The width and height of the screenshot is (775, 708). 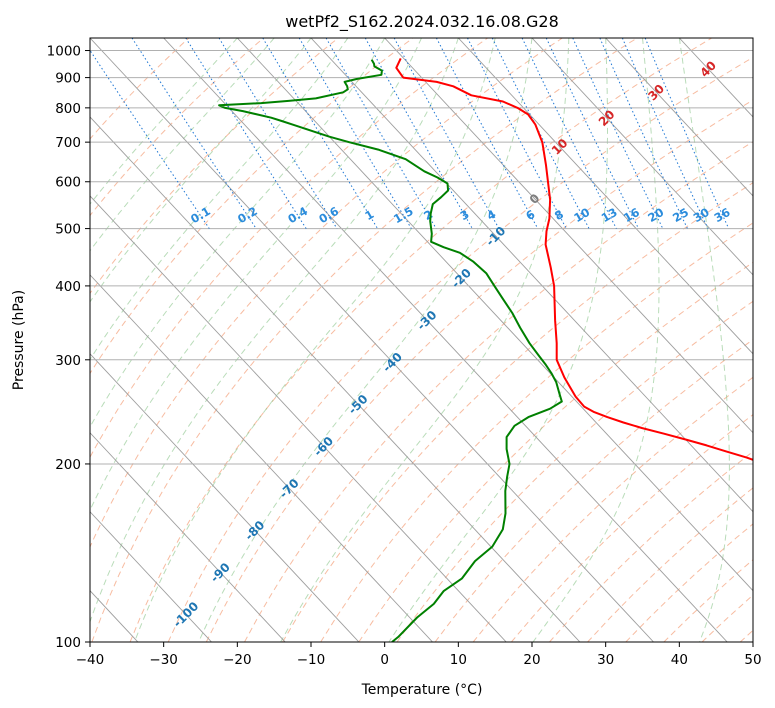 What do you see at coordinates (237, 660) in the screenshot?
I see `x-tick-label: −20` at bounding box center [237, 660].